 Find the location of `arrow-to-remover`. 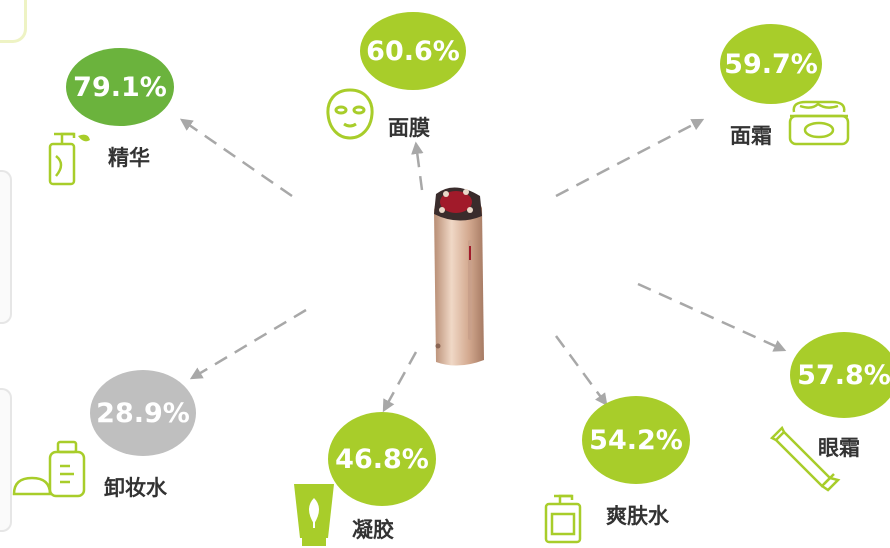

arrow-to-remover is located at coordinates (248, 344).